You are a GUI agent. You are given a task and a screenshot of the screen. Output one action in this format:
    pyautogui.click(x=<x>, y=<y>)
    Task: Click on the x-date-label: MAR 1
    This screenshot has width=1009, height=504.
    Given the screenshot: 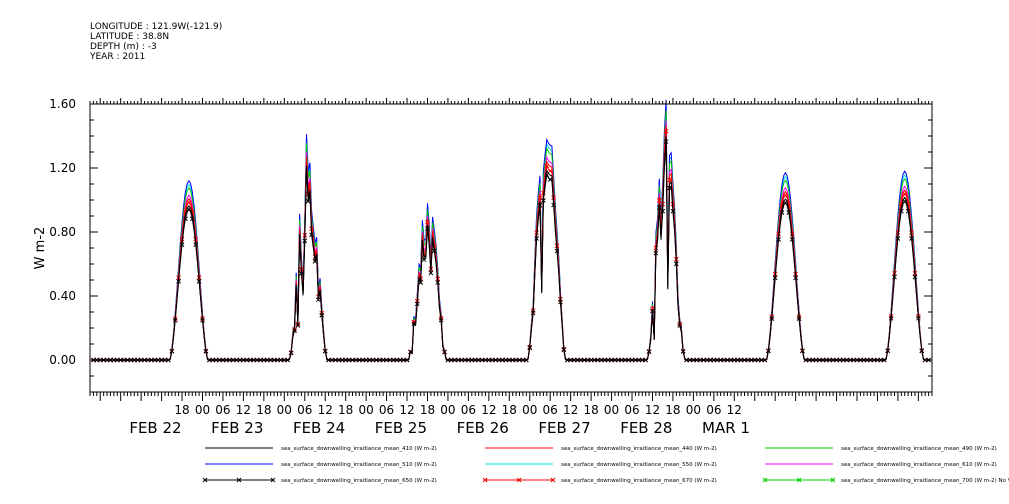 What is the action you would take?
    pyautogui.click(x=726, y=428)
    